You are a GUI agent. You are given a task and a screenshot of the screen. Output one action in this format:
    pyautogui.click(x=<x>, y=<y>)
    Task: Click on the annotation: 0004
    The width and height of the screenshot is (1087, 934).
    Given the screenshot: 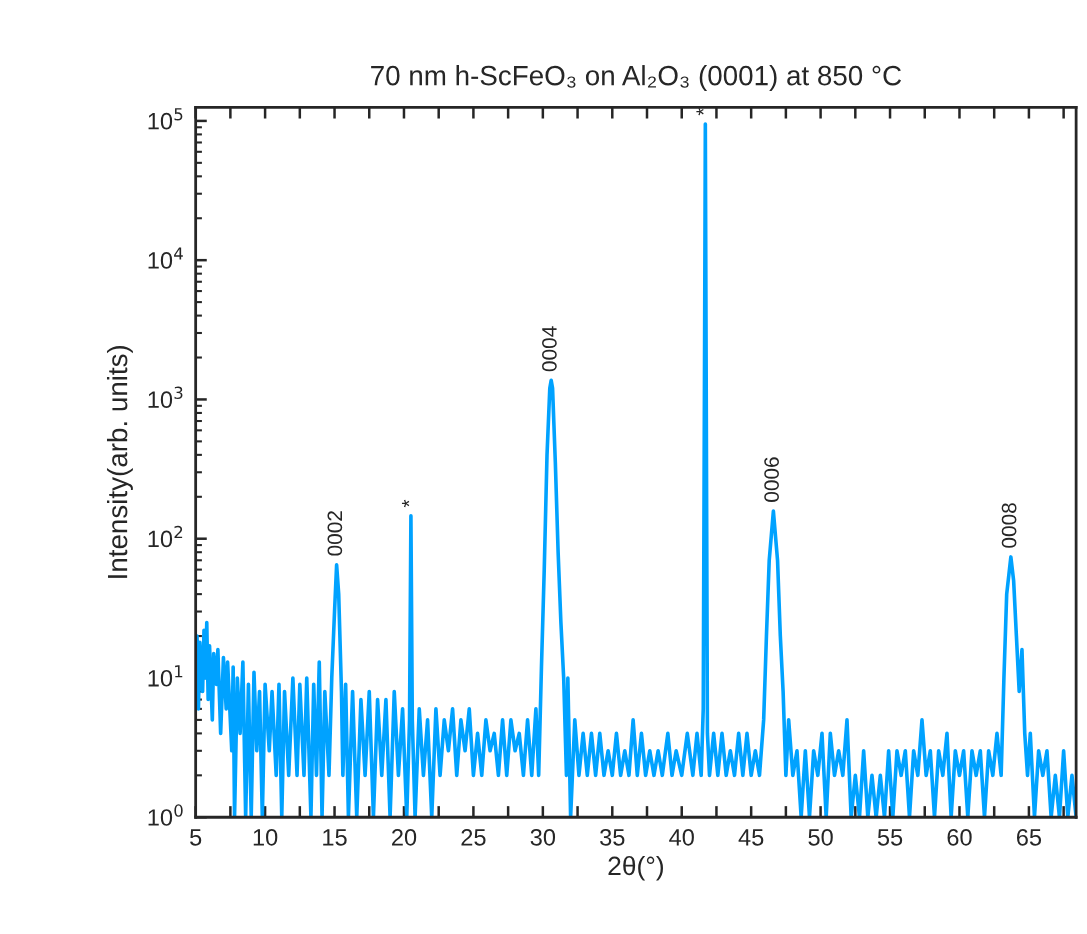 What is the action you would take?
    pyautogui.click(x=549, y=349)
    